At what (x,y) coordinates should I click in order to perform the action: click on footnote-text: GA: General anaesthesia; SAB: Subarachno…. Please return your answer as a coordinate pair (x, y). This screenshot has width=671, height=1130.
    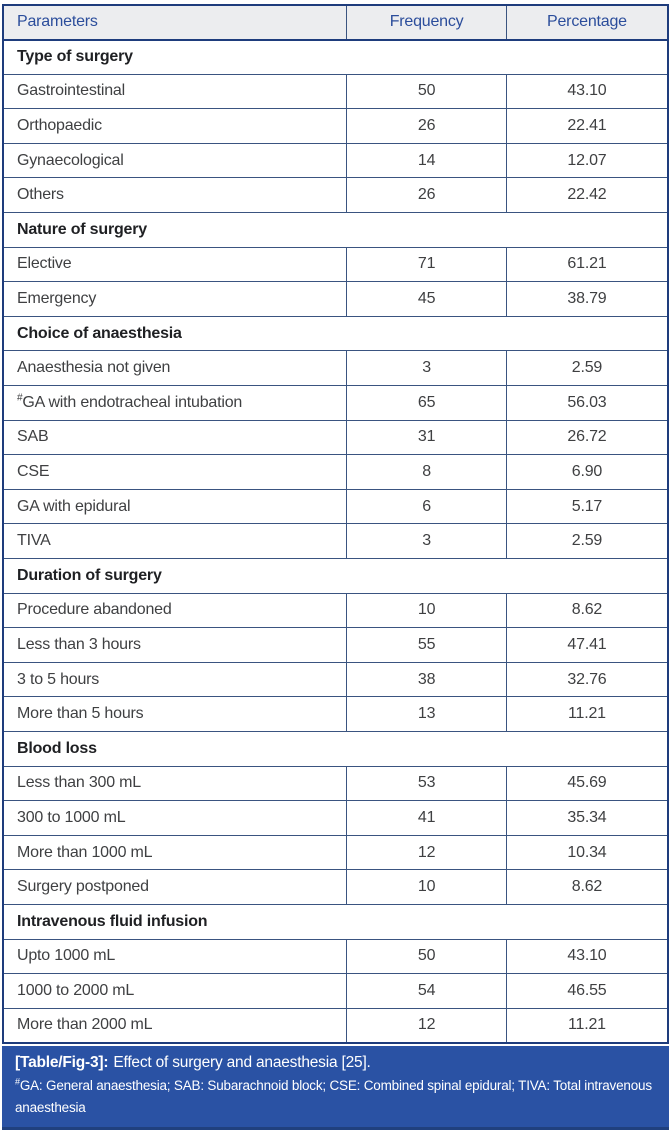
    Looking at the image, I should click on (333, 1096).